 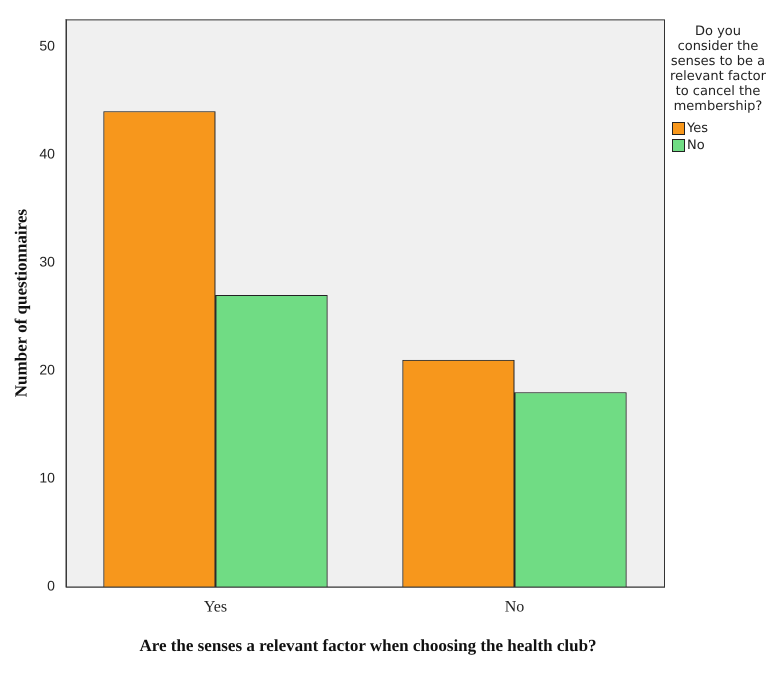 I want to click on y-tick-label: 20, so click(x=47, y=370).